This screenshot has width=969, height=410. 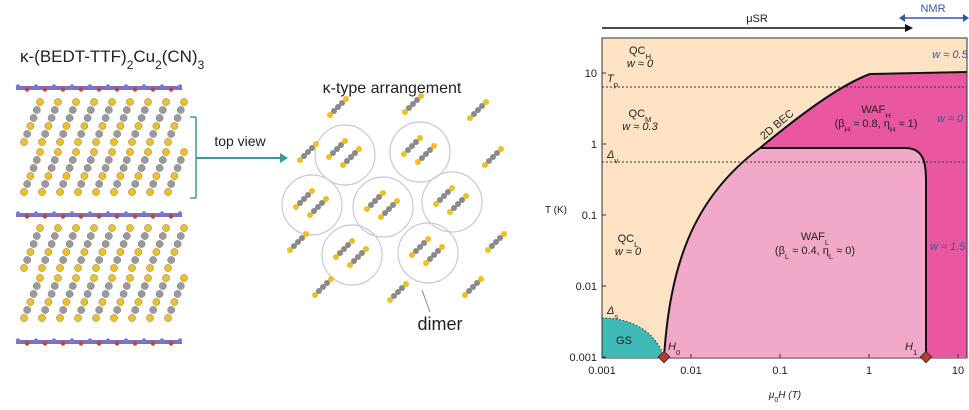 I want to click on text-part: QC, so click(x=637, y=114).